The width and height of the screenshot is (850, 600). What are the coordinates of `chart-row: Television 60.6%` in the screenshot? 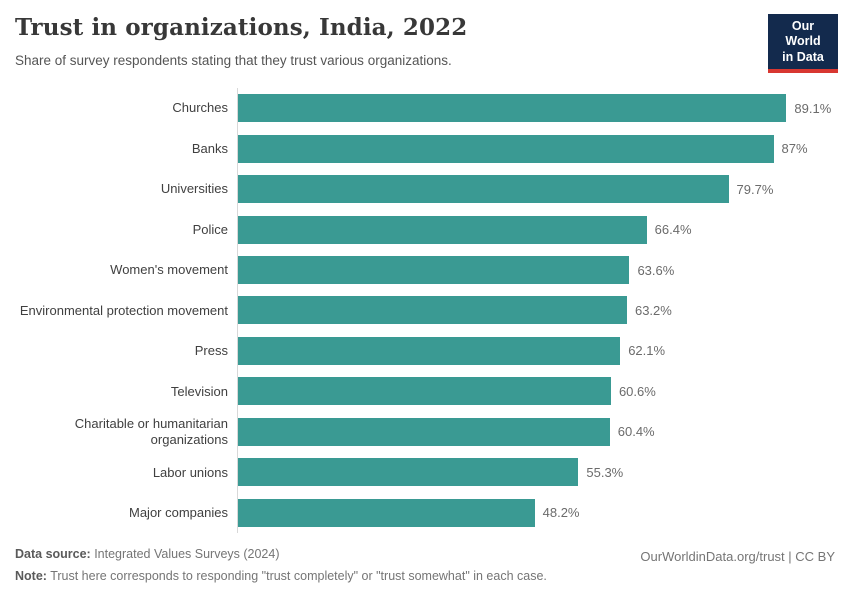 It's located at (425, 391).